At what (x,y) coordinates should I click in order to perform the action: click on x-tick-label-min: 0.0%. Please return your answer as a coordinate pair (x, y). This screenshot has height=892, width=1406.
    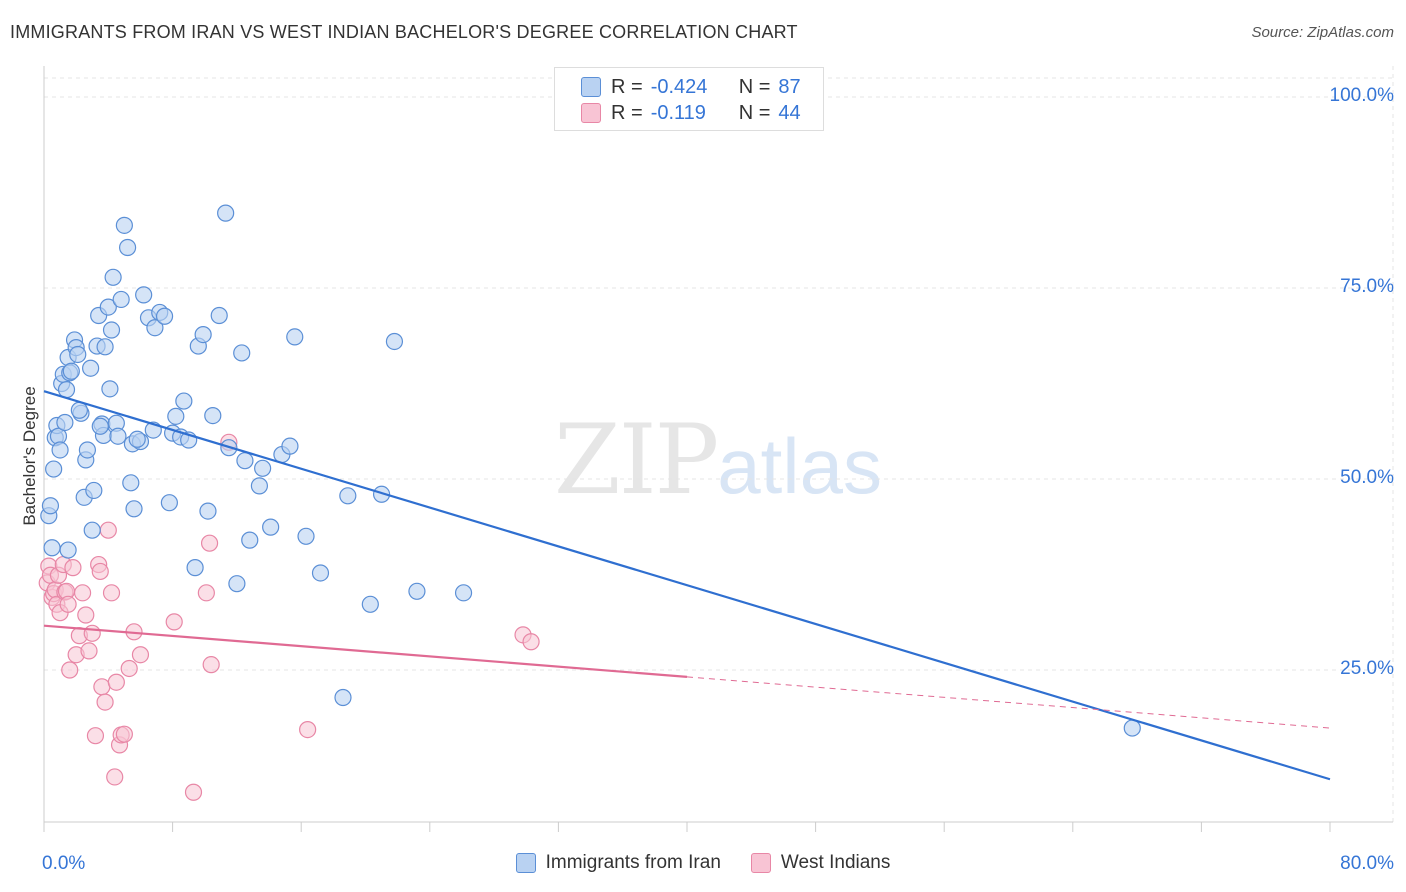
    Looking at the image, I should click on (64, 863).